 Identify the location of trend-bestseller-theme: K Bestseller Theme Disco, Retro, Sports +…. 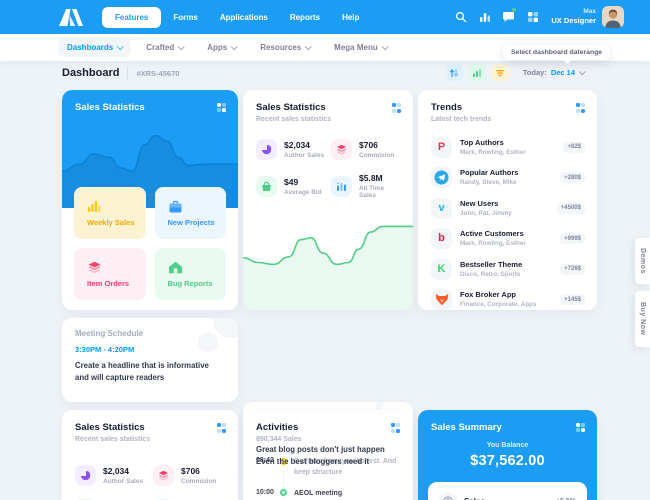
(508, 269).